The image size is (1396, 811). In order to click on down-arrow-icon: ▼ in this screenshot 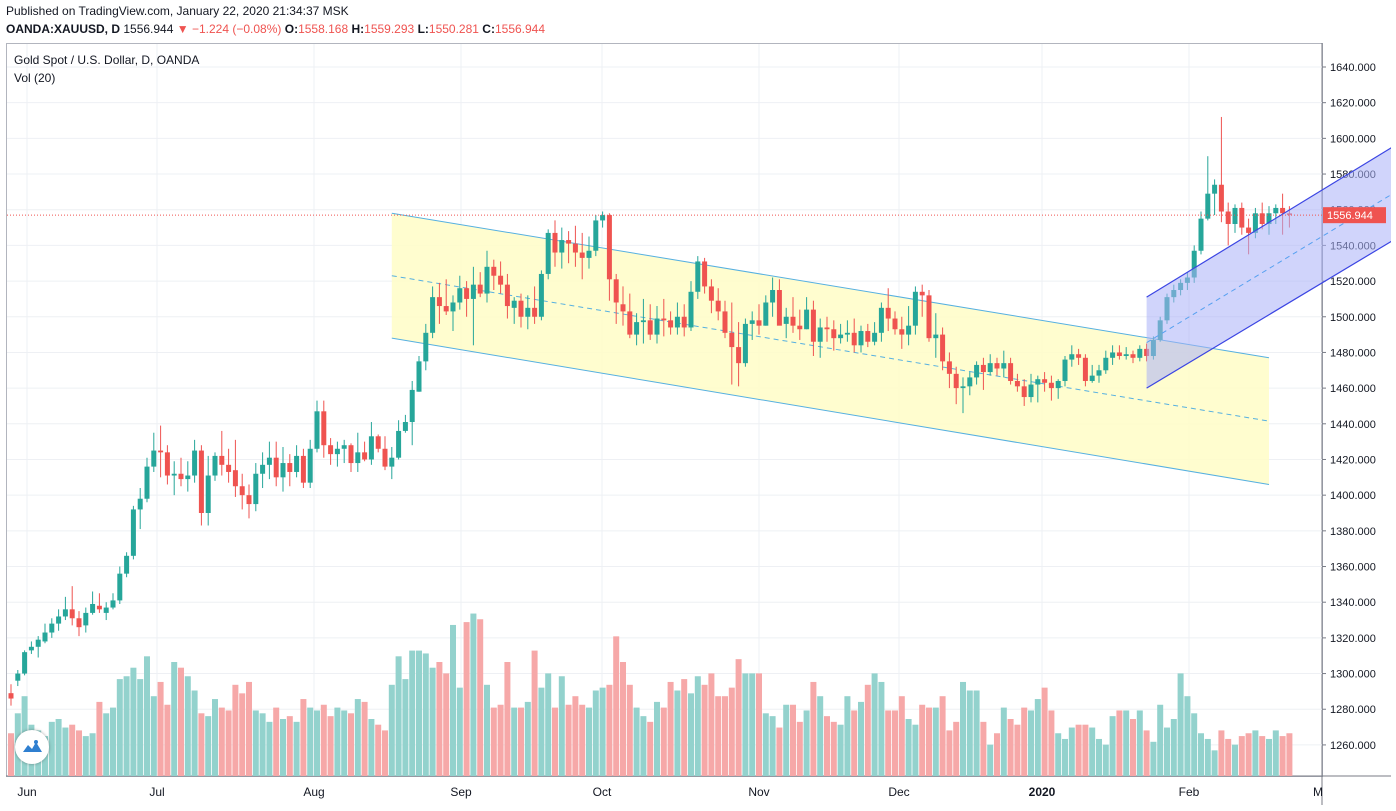, I will do `click(182, 29)`.